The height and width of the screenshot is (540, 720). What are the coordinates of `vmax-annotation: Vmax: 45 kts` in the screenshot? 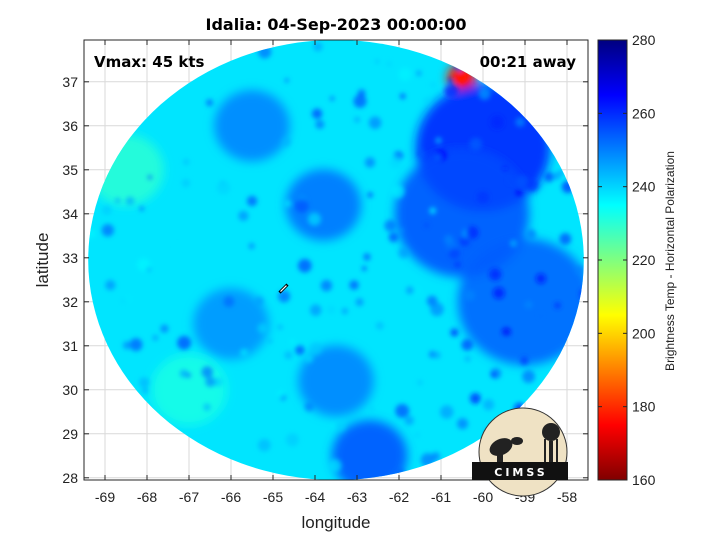 It's located at (149, 62).